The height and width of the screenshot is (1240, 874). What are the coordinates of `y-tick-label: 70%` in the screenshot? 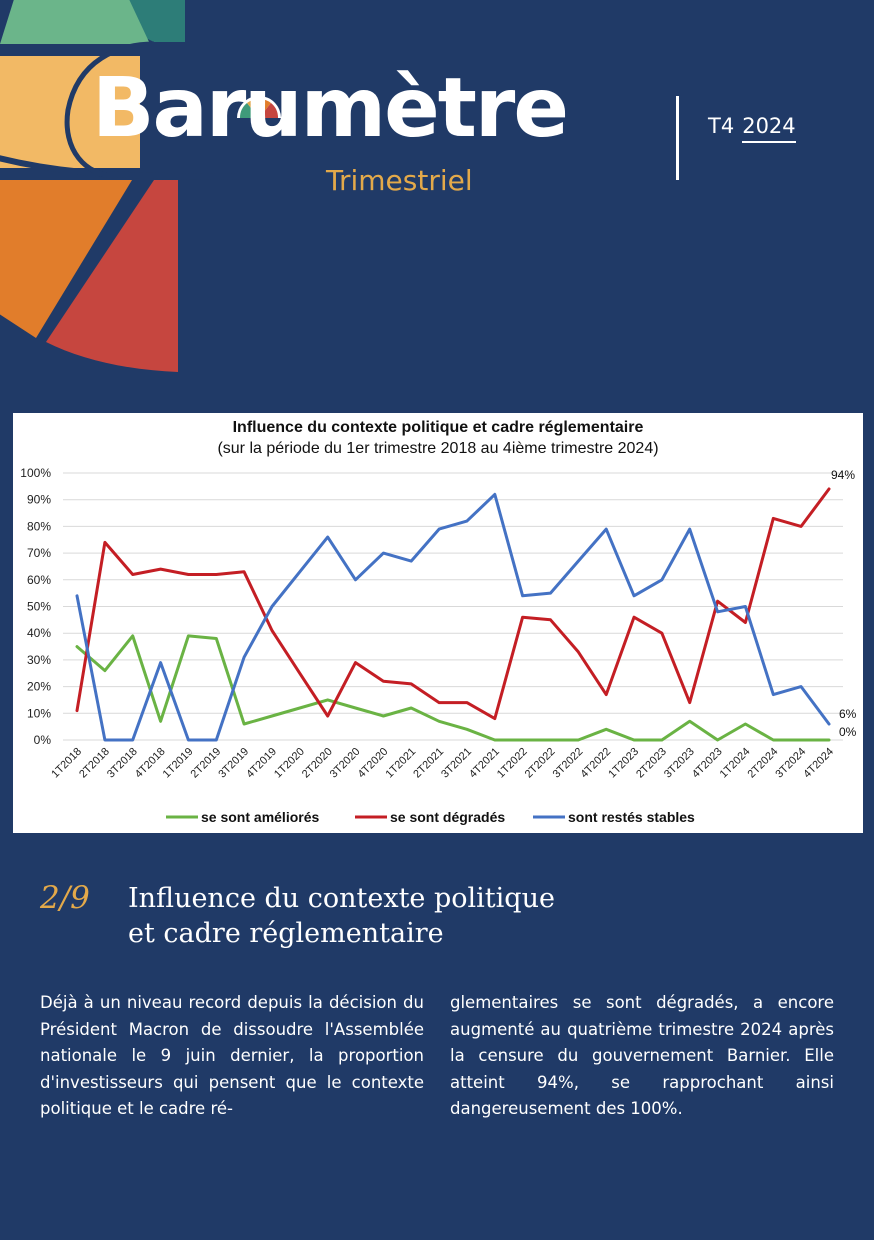 It's located at (39, 553).